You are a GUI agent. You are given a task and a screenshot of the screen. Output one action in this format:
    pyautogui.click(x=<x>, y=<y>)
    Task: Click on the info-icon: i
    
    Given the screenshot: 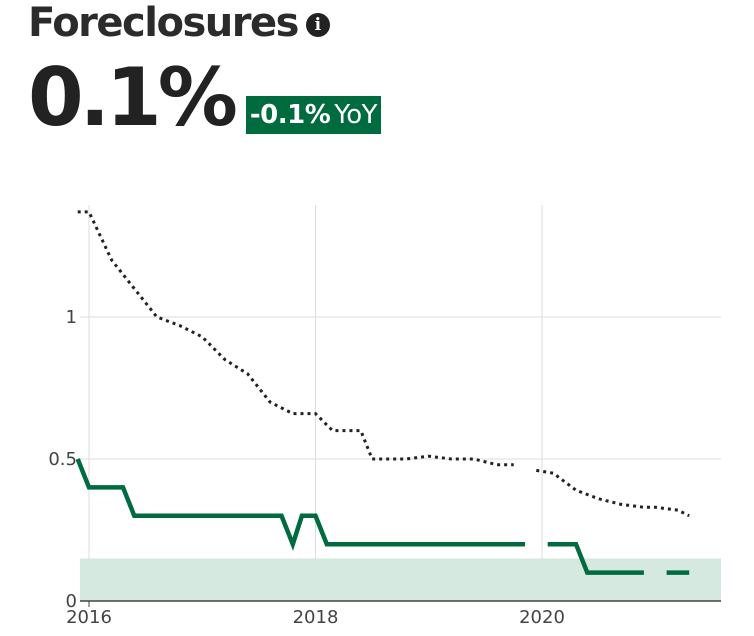 What is the action you would take?
    pyautogui.click(x=317, y=25)
    